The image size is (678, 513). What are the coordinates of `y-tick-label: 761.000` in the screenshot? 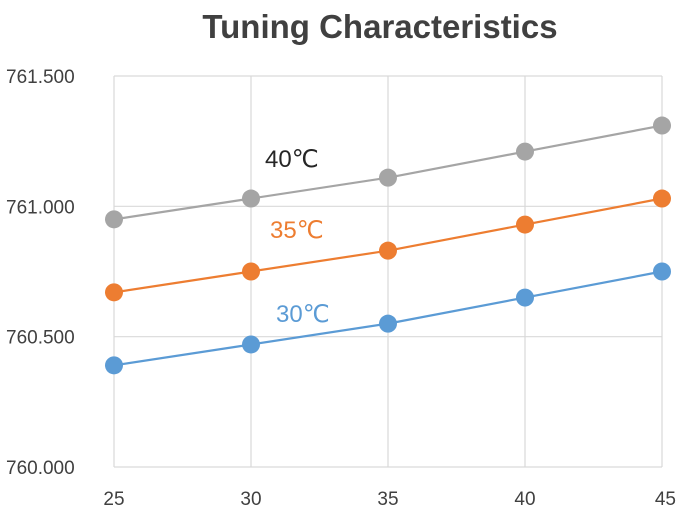 It's located at (40, 207).